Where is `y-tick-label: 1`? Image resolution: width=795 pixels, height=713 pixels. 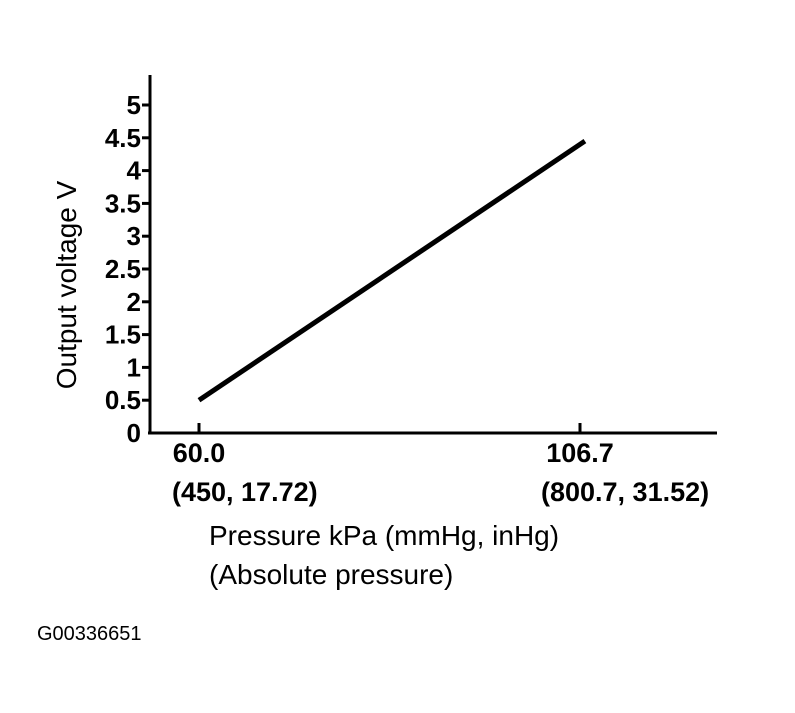 y-tick-label: 1 is located at coordinates (134, 367).